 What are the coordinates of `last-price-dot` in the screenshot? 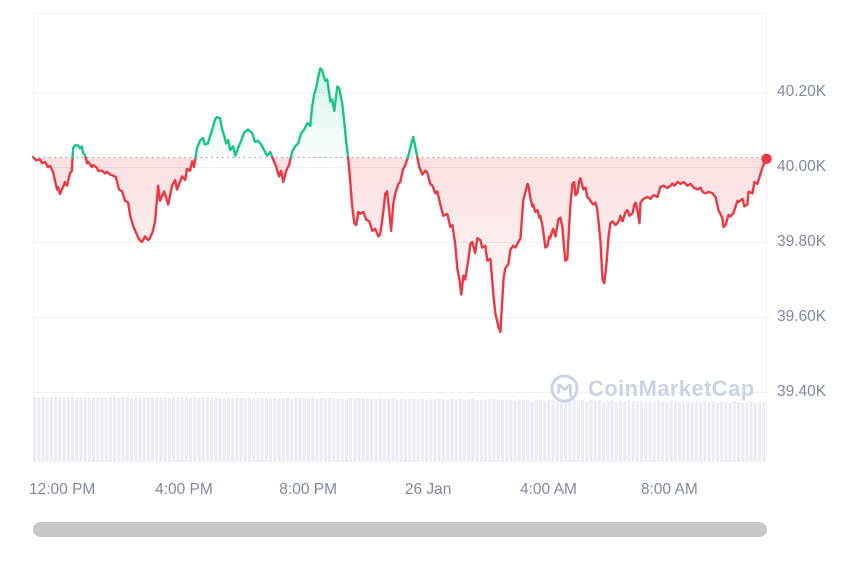 It's located at (766, 158).